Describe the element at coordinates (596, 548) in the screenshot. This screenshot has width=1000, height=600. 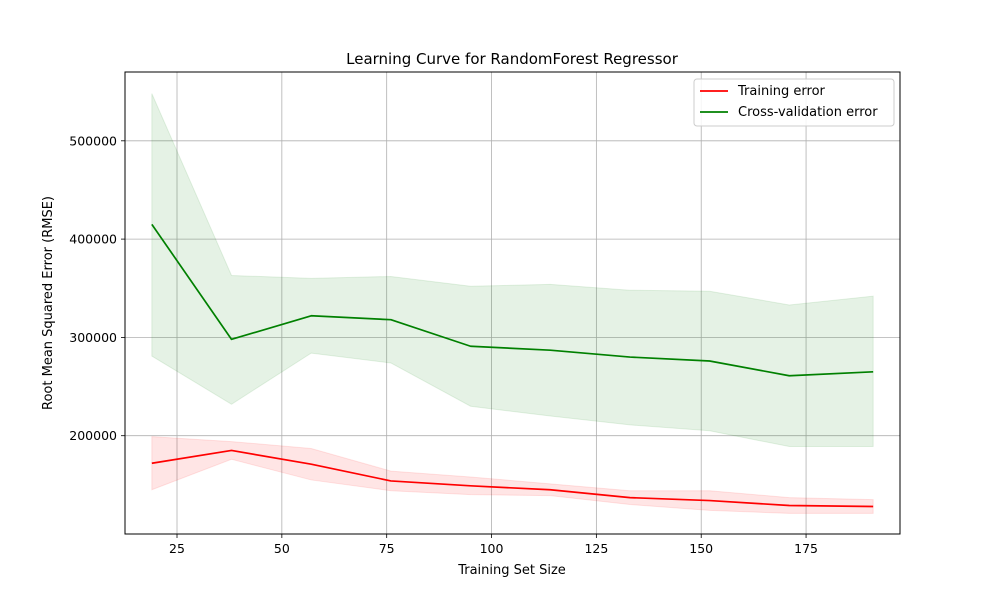
I see `x-tick-label: 125` at that location.